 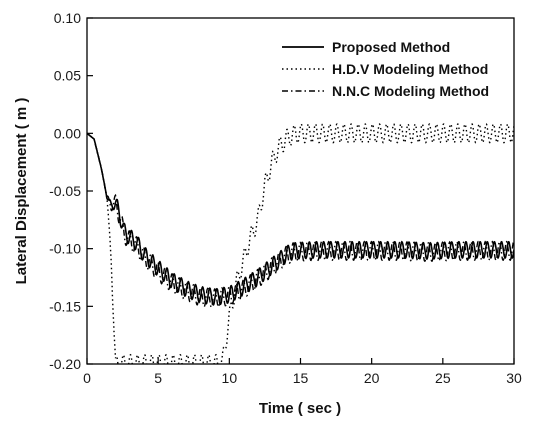 I want to click on x-tick-label: 10, so click(x=230, y=378).